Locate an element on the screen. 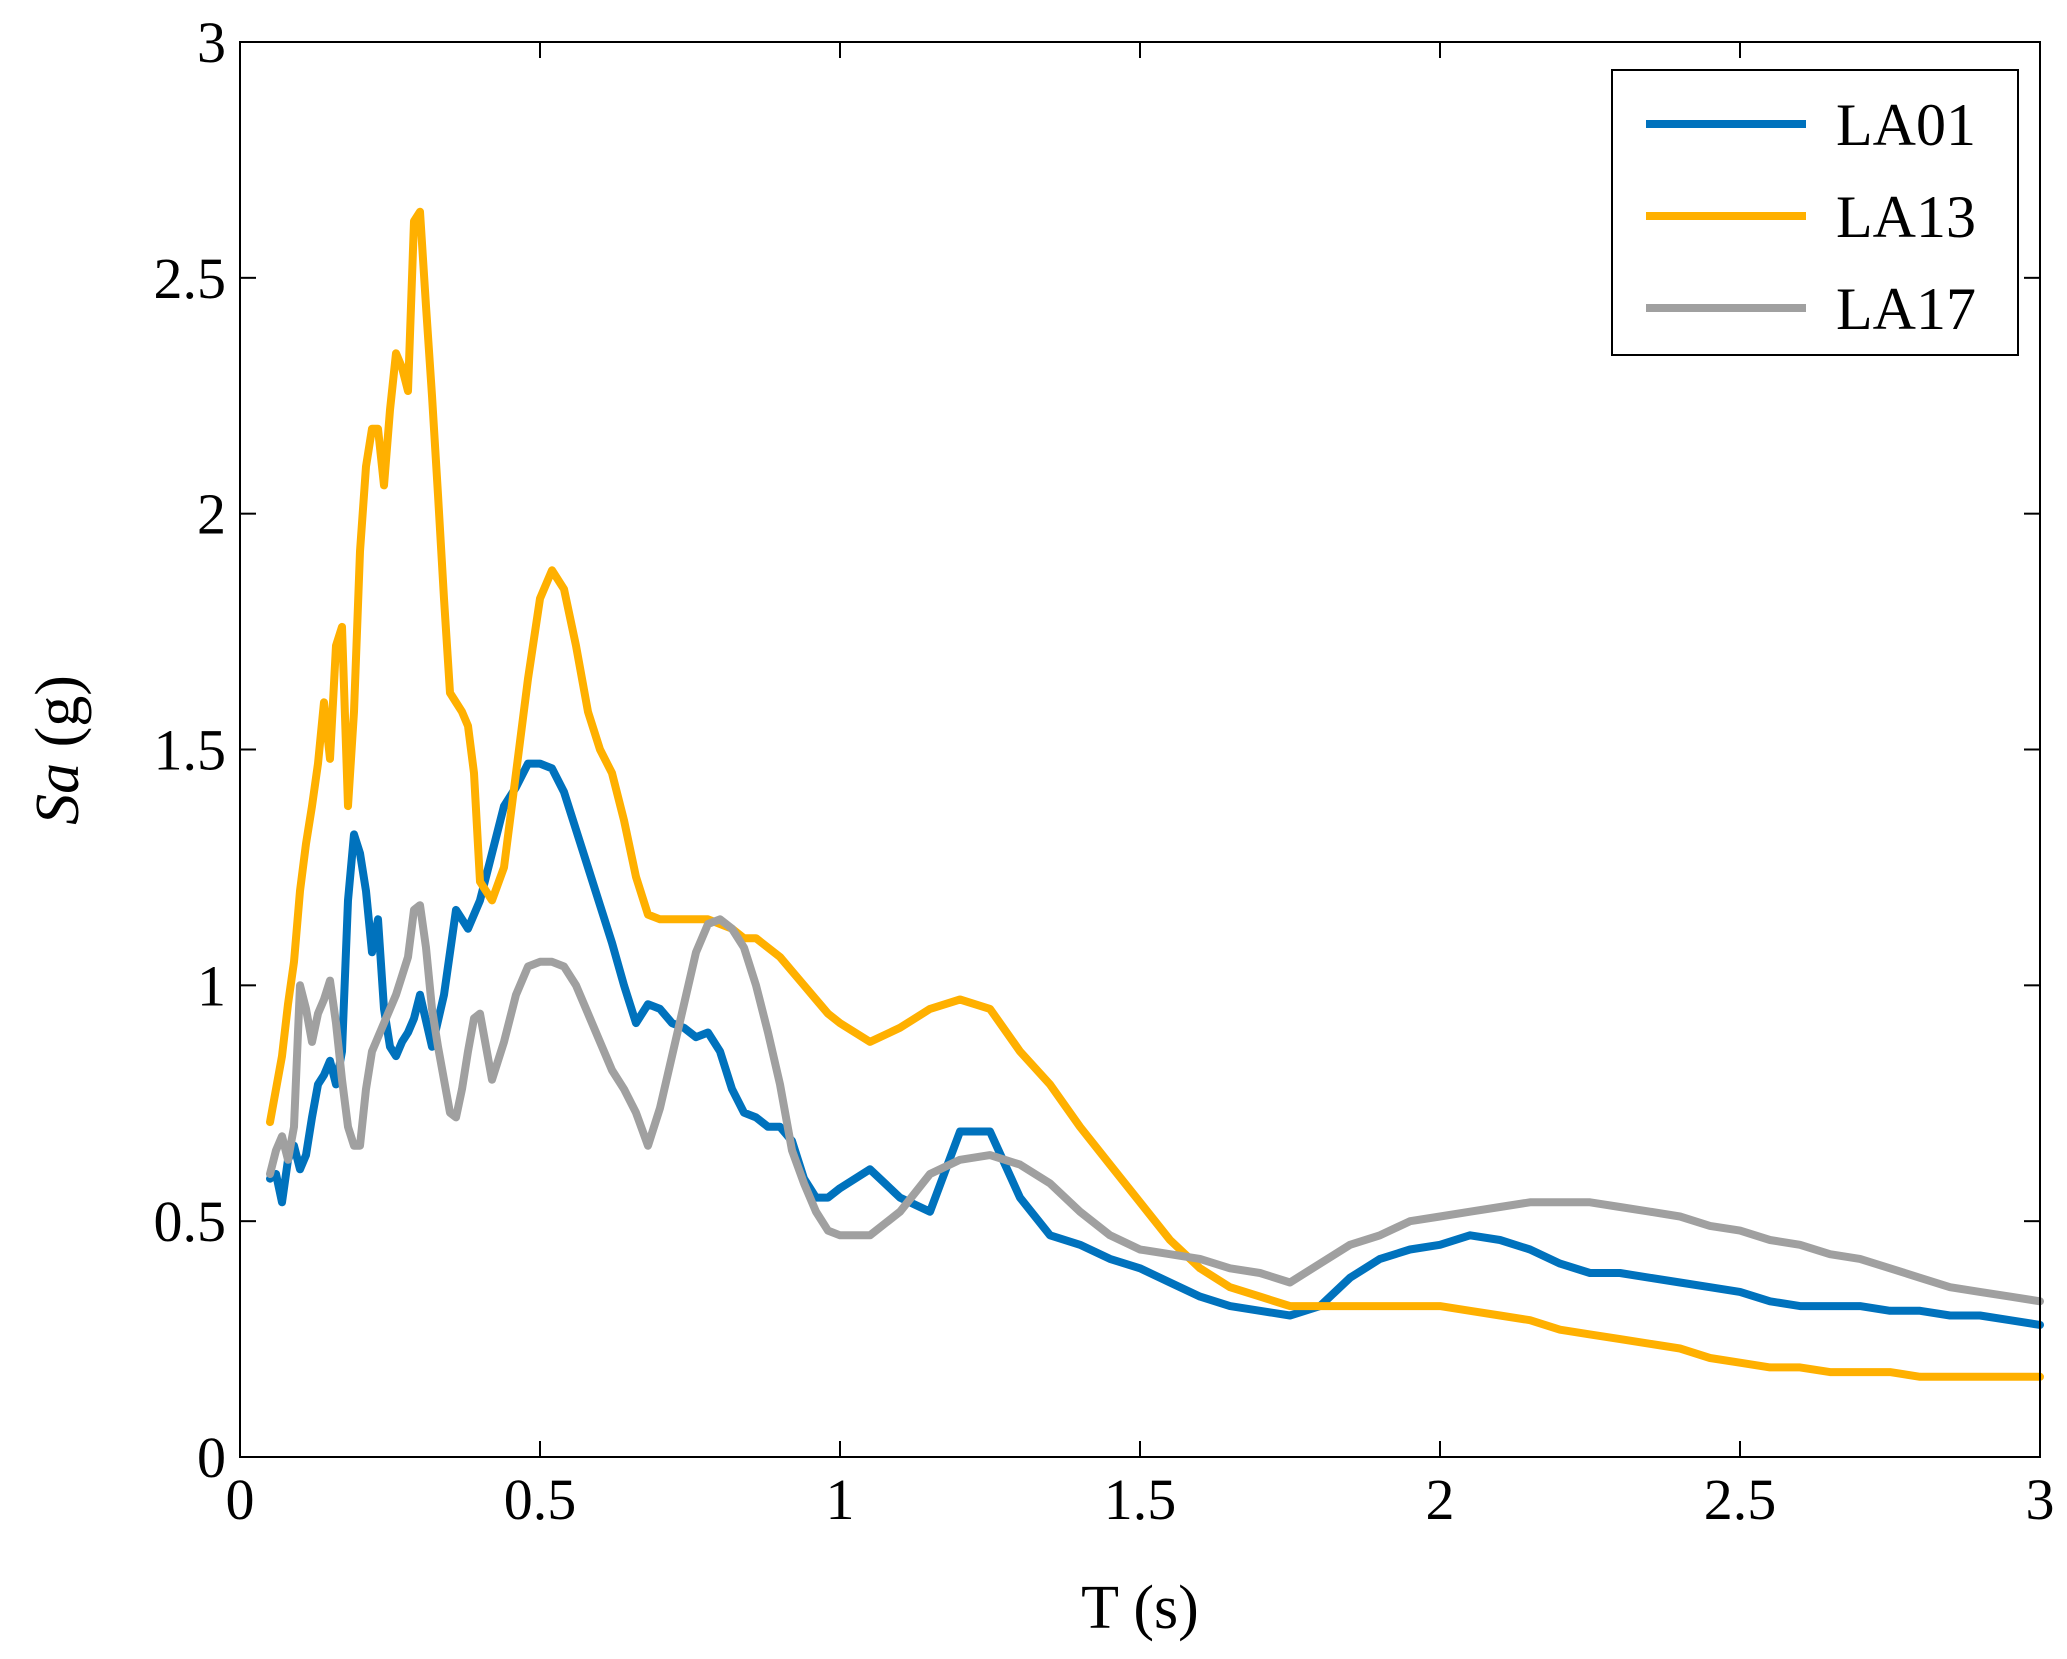 This screenshot has height=1659, width=2067. y-tick-label-1: 0.5 is located at coordinates (190, 1221).